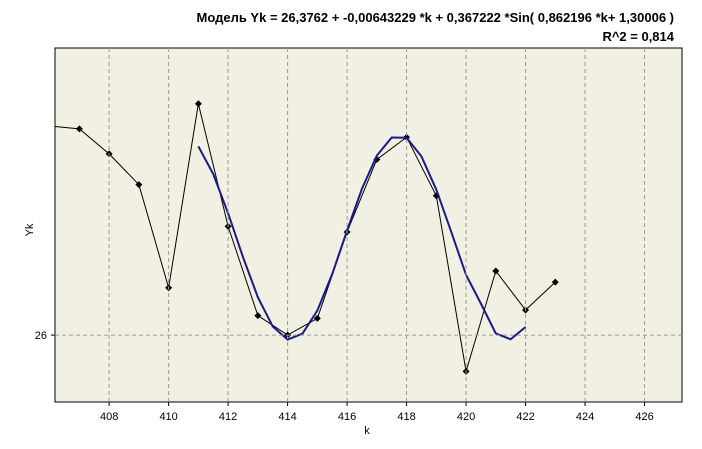 This screenshot has height=449, width=702. Describe the element at coordinates (406, 417) in the screenshot. I see `x-tick-label: 418` at that location.